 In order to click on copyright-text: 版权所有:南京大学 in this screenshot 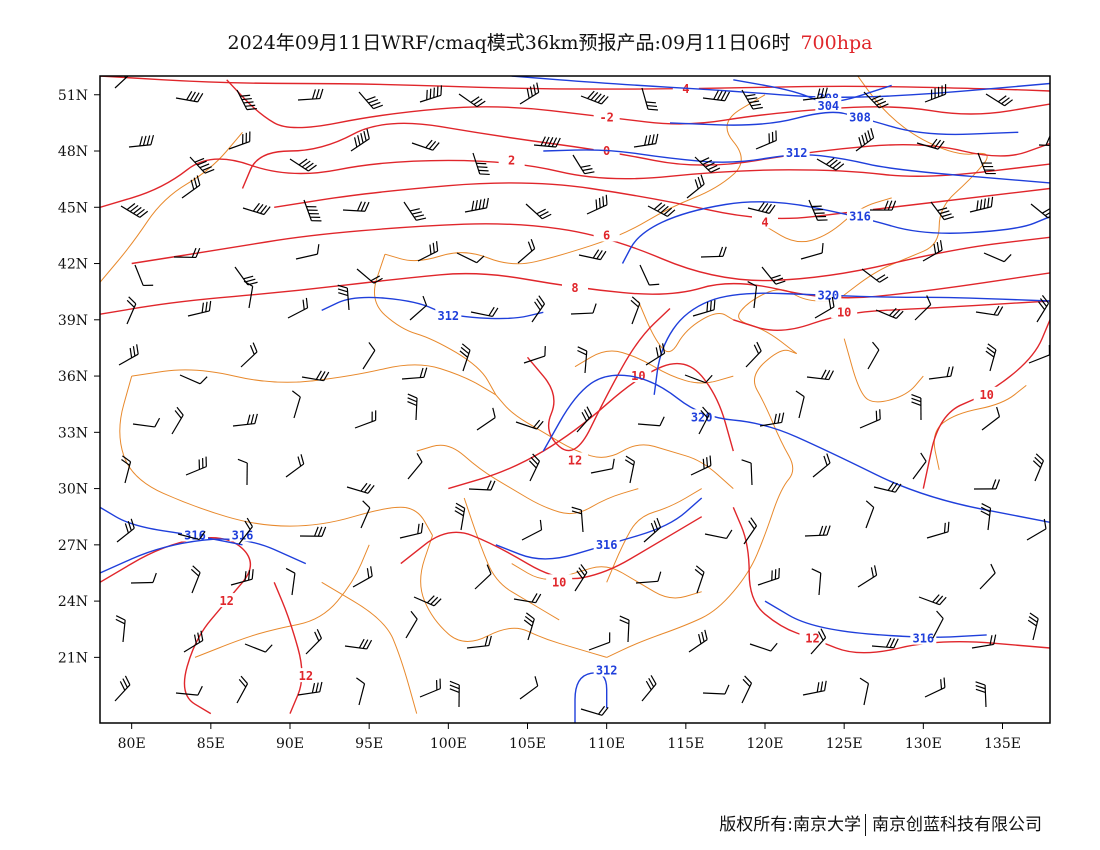, I will do `click(790, 825)`.